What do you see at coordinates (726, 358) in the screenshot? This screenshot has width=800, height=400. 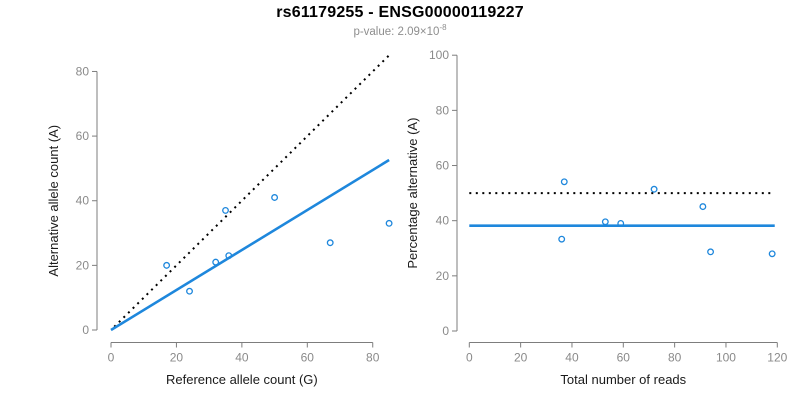 I see `x-tick-label: 100` at bounding box center [726, 358].